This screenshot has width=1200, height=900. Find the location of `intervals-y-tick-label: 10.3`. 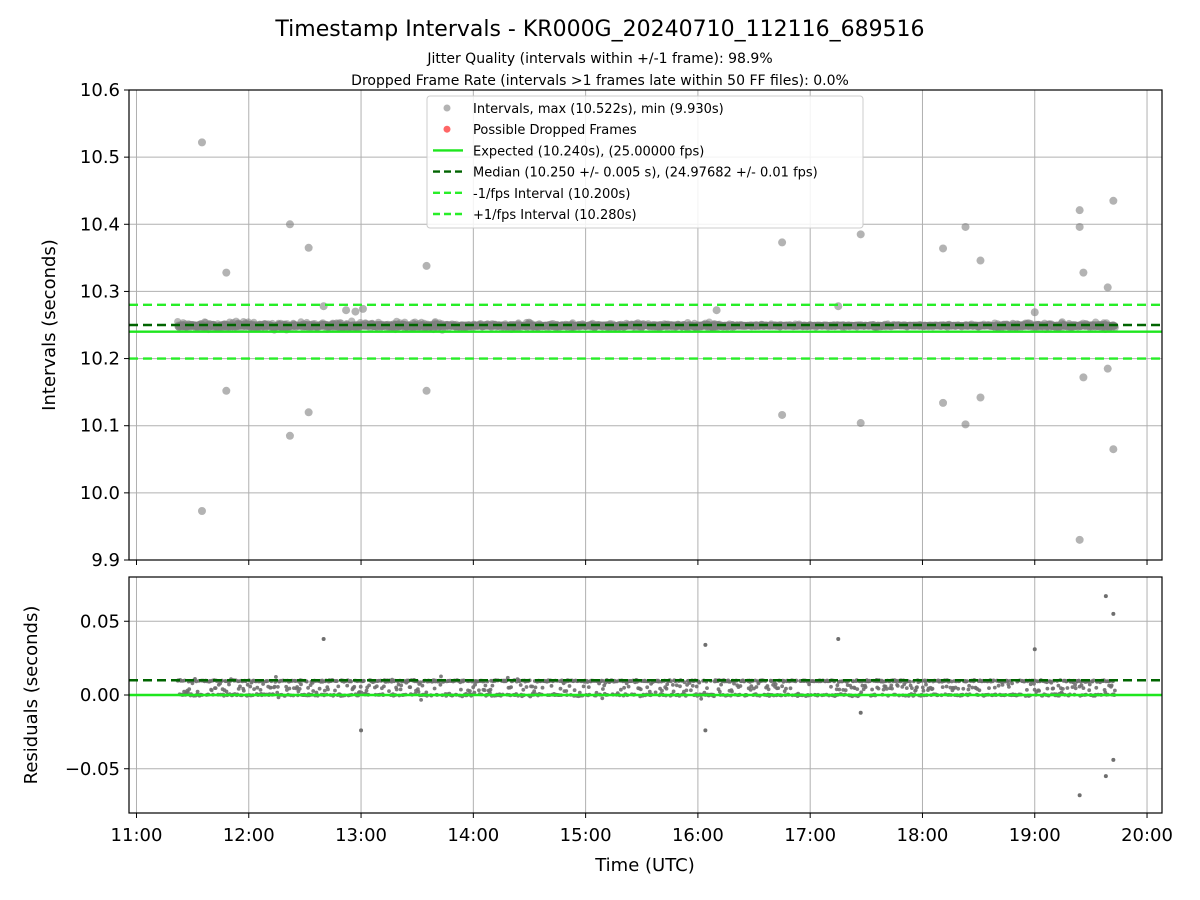

intervals-y-tick-label: 10.3 is located at coordinates (100, 291).